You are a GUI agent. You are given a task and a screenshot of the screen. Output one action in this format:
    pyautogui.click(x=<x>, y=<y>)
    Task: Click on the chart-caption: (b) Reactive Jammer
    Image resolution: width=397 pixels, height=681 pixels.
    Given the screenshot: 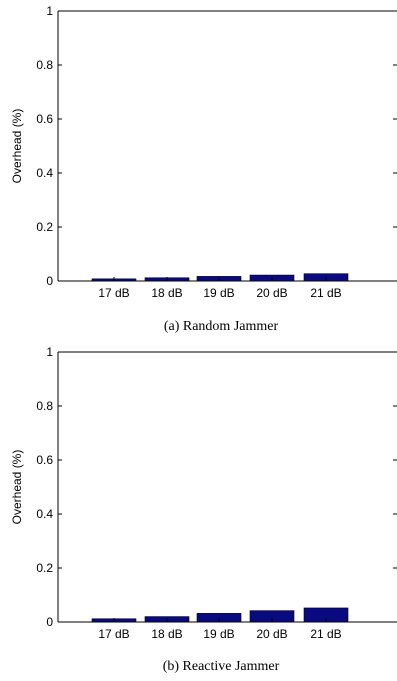 What is the action you would take?
    pyautogui.click(x=221, y=666)
    